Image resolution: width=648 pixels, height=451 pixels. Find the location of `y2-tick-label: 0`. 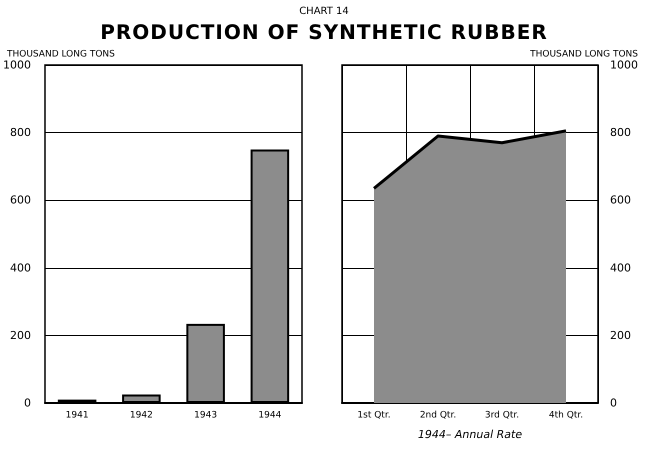

y2-tick-label: 0 is located at coordinates (613, 403).